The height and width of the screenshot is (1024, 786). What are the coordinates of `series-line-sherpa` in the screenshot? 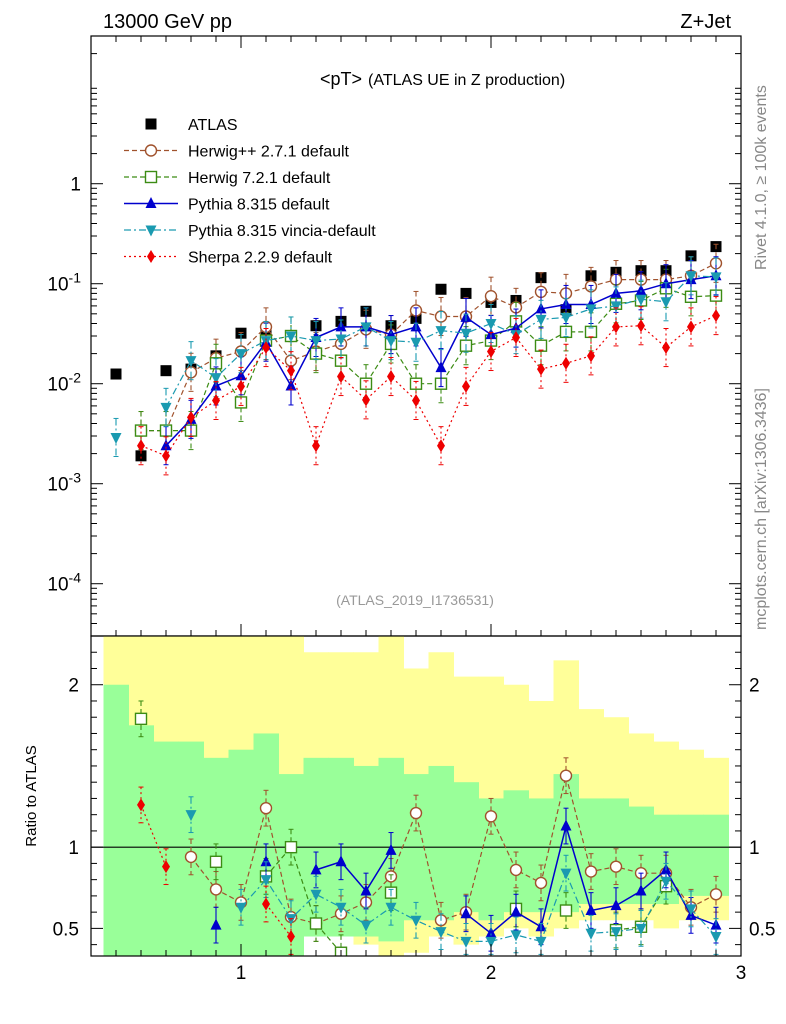 It's located at (216, 870).